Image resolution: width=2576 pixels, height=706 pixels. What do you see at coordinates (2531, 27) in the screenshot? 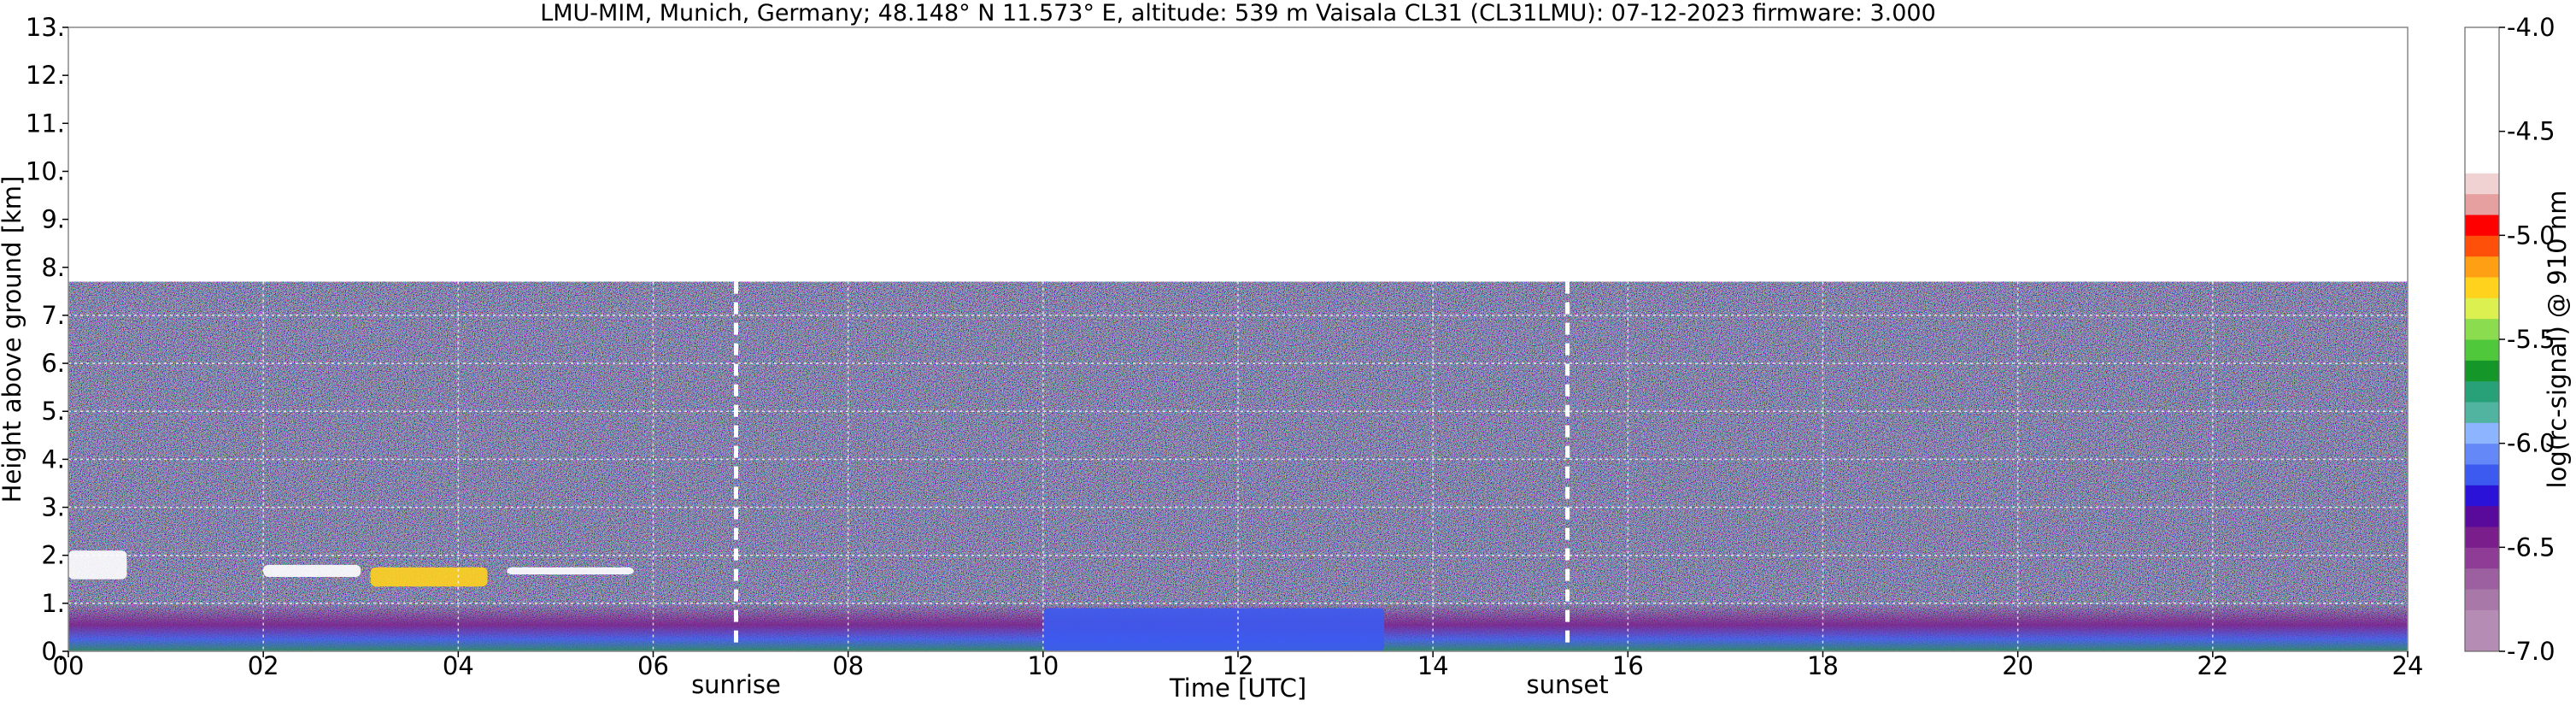
I see `colorbar-tick-label: -4.0` at bounding box center [2531, 27].